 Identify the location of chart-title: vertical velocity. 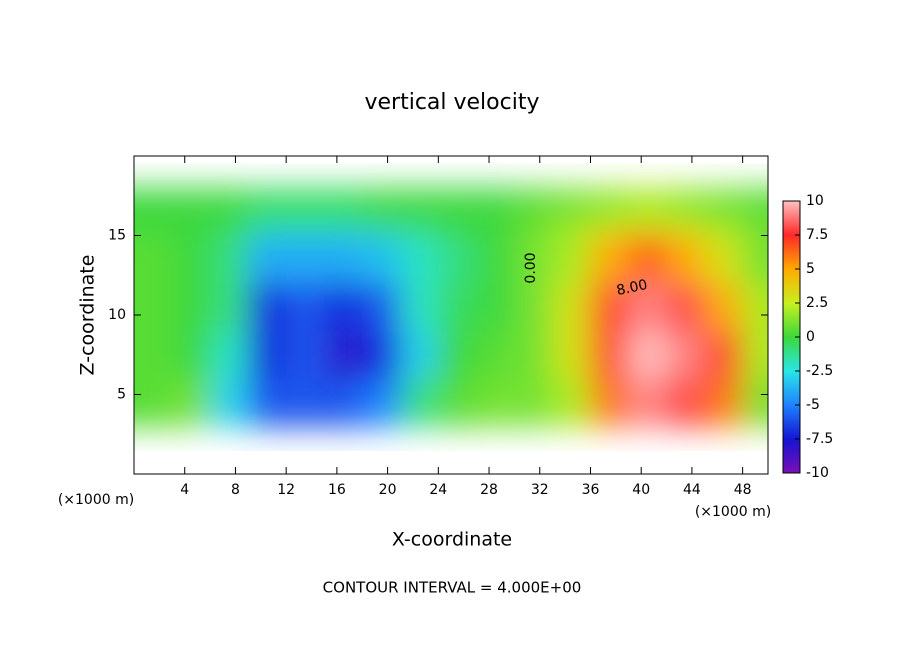
(451, 102).